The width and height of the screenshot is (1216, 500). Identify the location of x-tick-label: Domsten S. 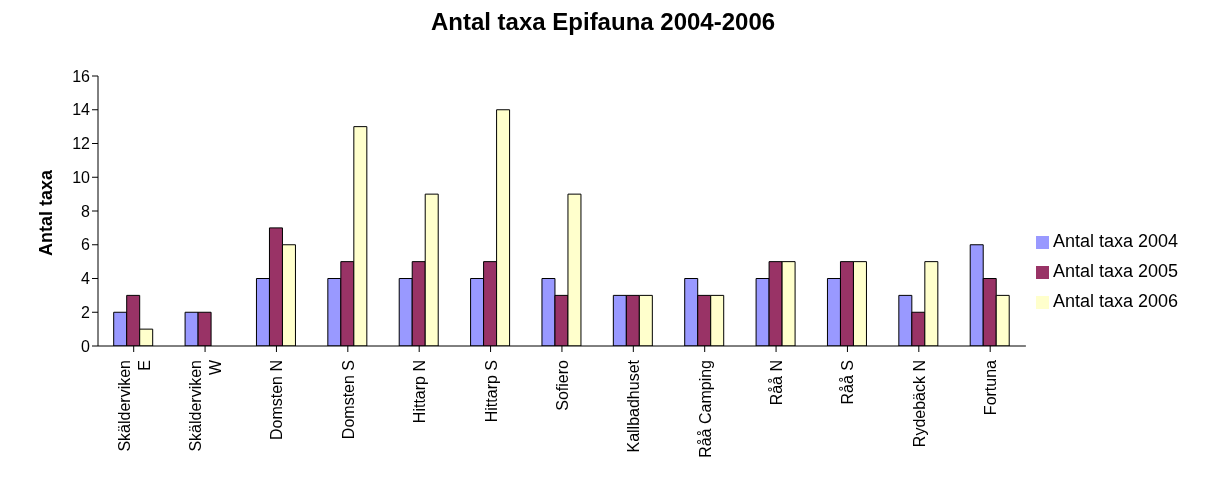
(348, 400).